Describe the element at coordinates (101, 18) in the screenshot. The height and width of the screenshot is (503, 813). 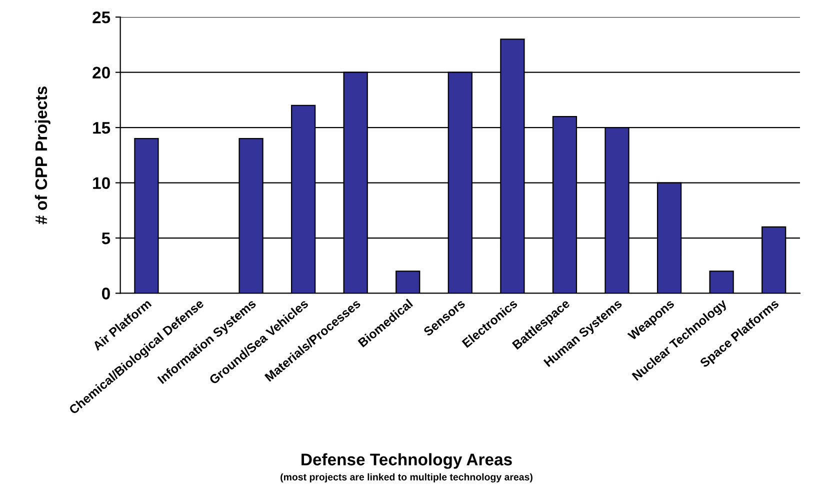
I see `y-tick-label: 25` at that location.